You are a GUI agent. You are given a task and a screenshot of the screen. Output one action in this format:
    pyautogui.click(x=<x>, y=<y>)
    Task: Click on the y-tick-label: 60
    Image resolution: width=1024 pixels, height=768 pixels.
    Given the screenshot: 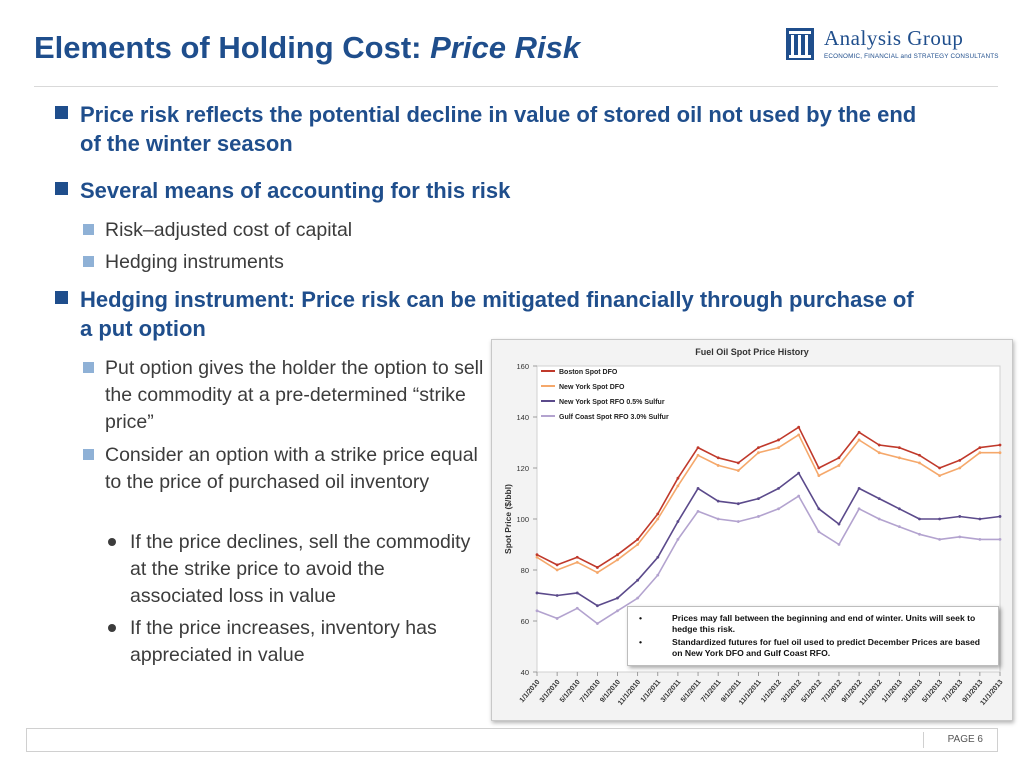 What is the action you would take?
    pyautogui.click(x=525, y=621)
    